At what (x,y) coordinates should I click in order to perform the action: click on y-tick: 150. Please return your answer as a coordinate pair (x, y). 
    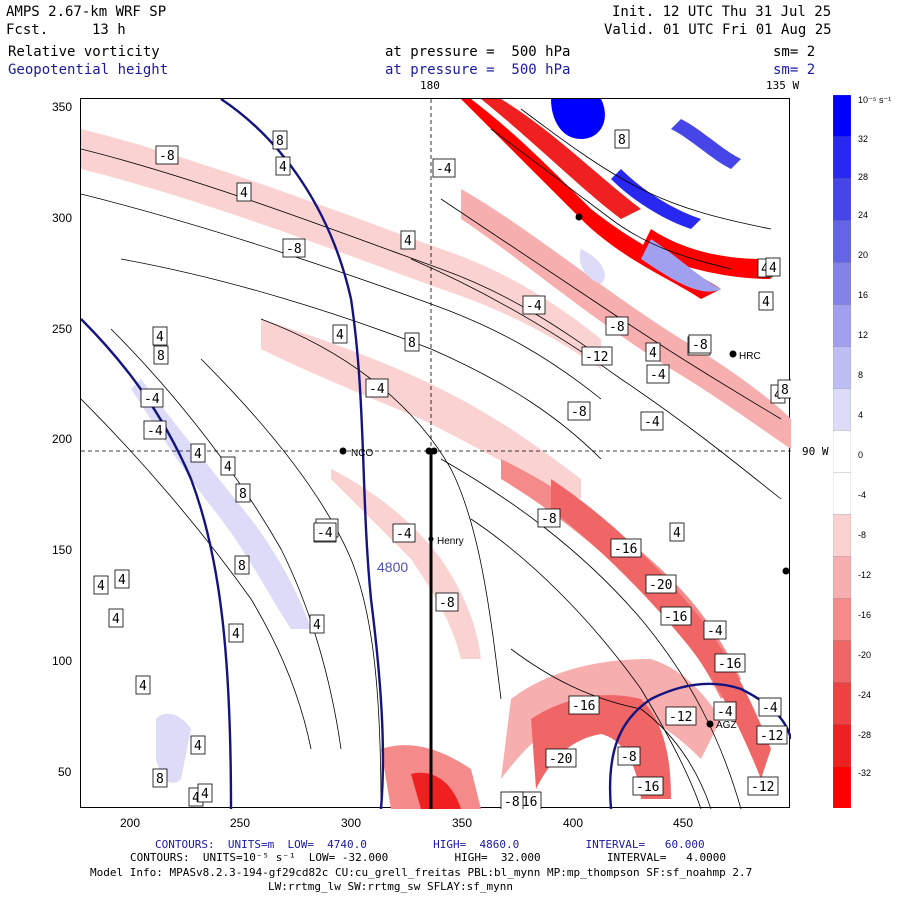
    Looking at the image, I should click on (62, 550).